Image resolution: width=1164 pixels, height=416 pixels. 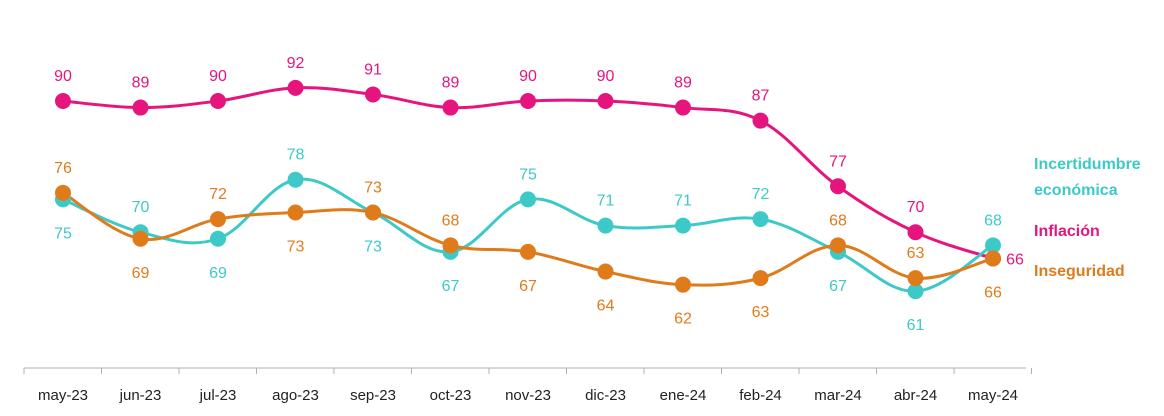 I want to click on x-tick-label-dic-23: dic-23, so click(x=605, y=395).